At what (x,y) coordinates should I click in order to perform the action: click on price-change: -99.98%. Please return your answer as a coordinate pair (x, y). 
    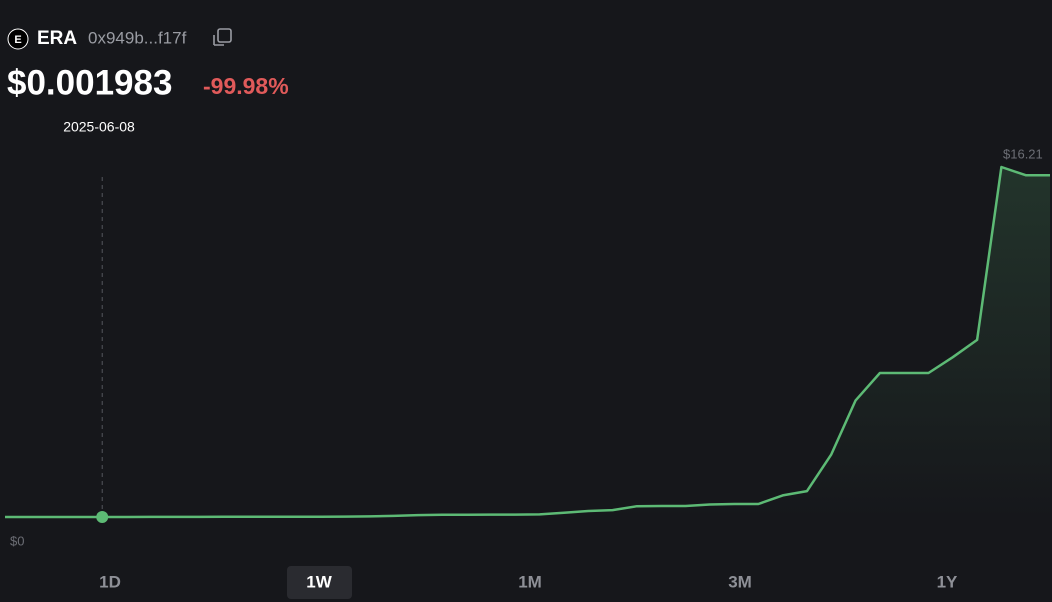
    Looking at the image, I should click on (246, 86).